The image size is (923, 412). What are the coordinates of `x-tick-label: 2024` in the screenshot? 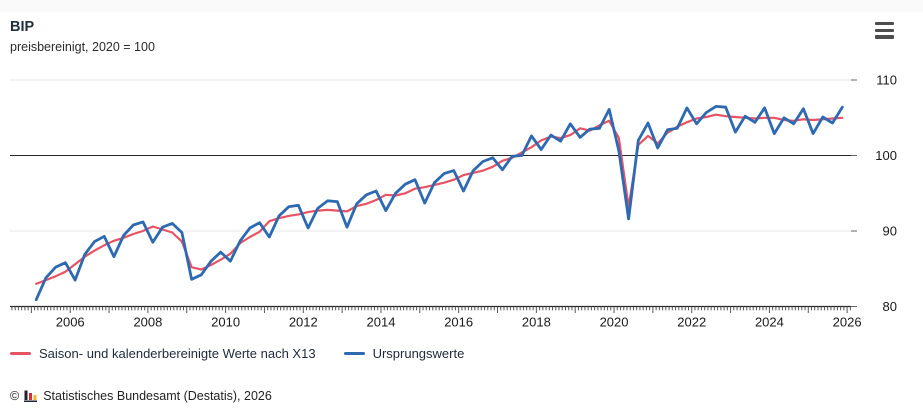 It's located at (769, 322).